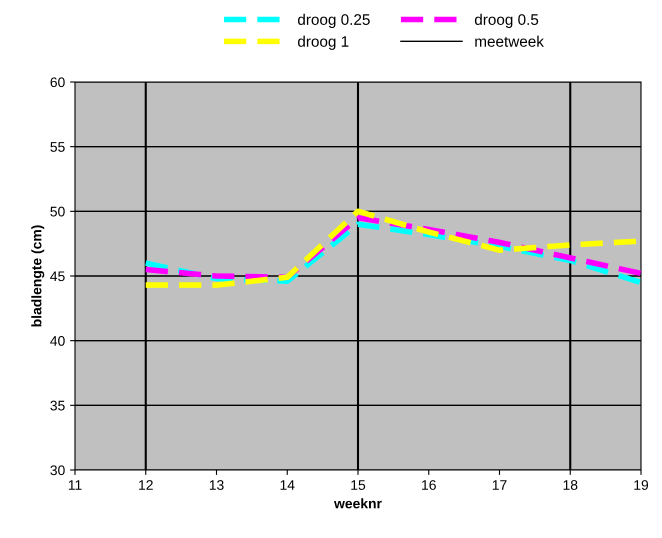  What do you see at coordinates (323, 43) in the screenshot?
I see `legend-label: droog 1` at bounding box center [323, 43].